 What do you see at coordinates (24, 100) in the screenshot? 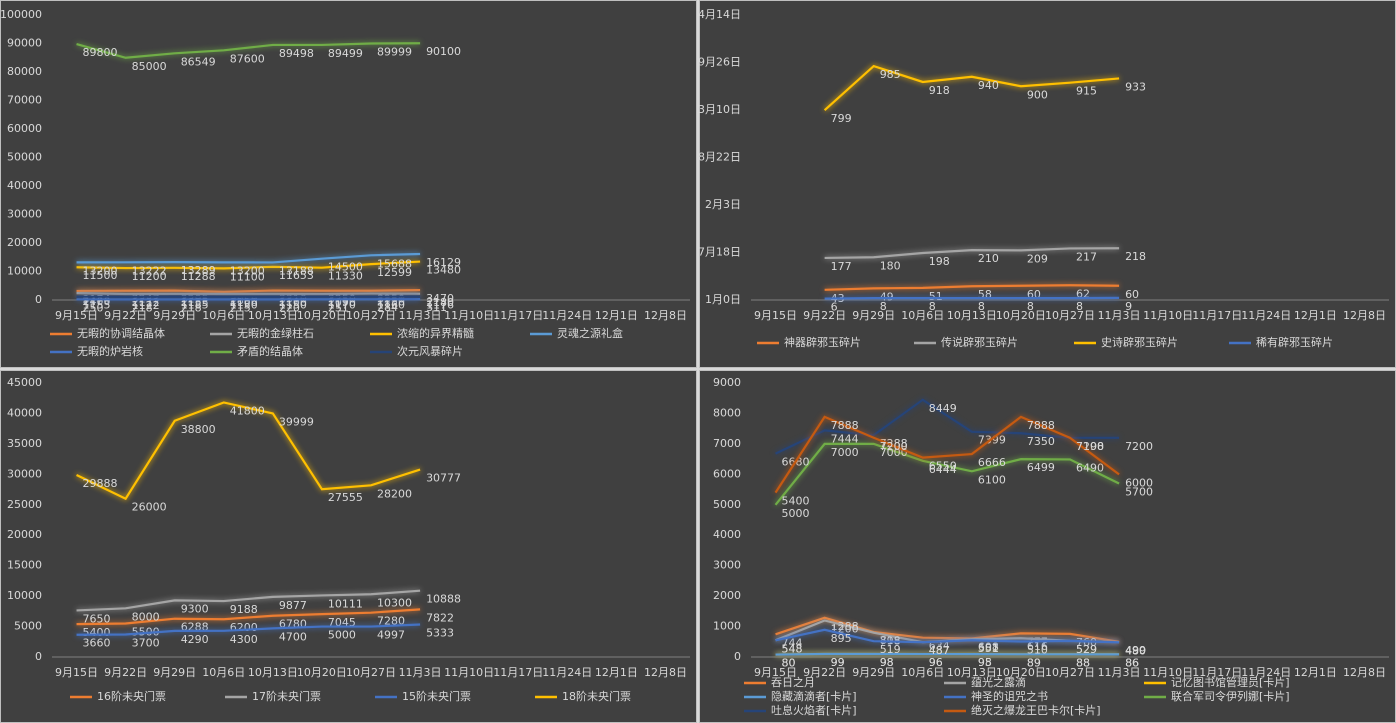
I see `y-tick-label: 70000` at bounding box center [24, 100].